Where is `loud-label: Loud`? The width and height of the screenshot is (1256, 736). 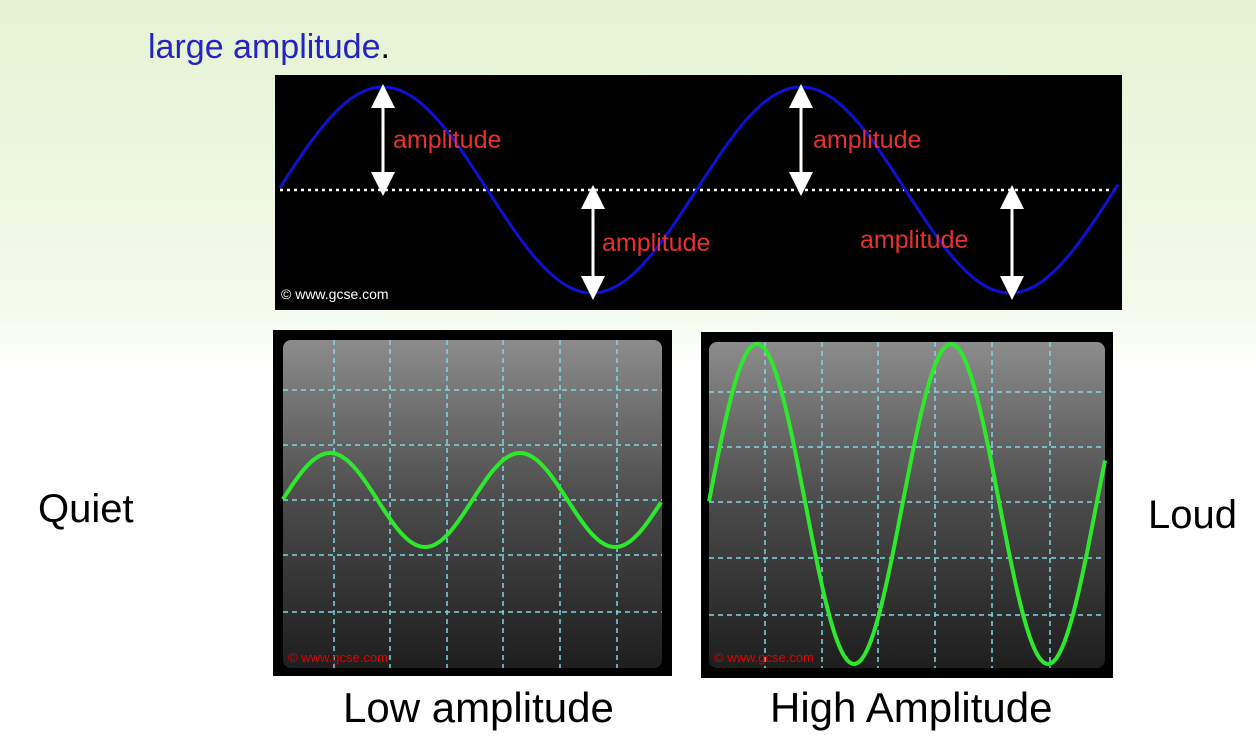 loud-label: Loud is located at coordinates (1192, 515).